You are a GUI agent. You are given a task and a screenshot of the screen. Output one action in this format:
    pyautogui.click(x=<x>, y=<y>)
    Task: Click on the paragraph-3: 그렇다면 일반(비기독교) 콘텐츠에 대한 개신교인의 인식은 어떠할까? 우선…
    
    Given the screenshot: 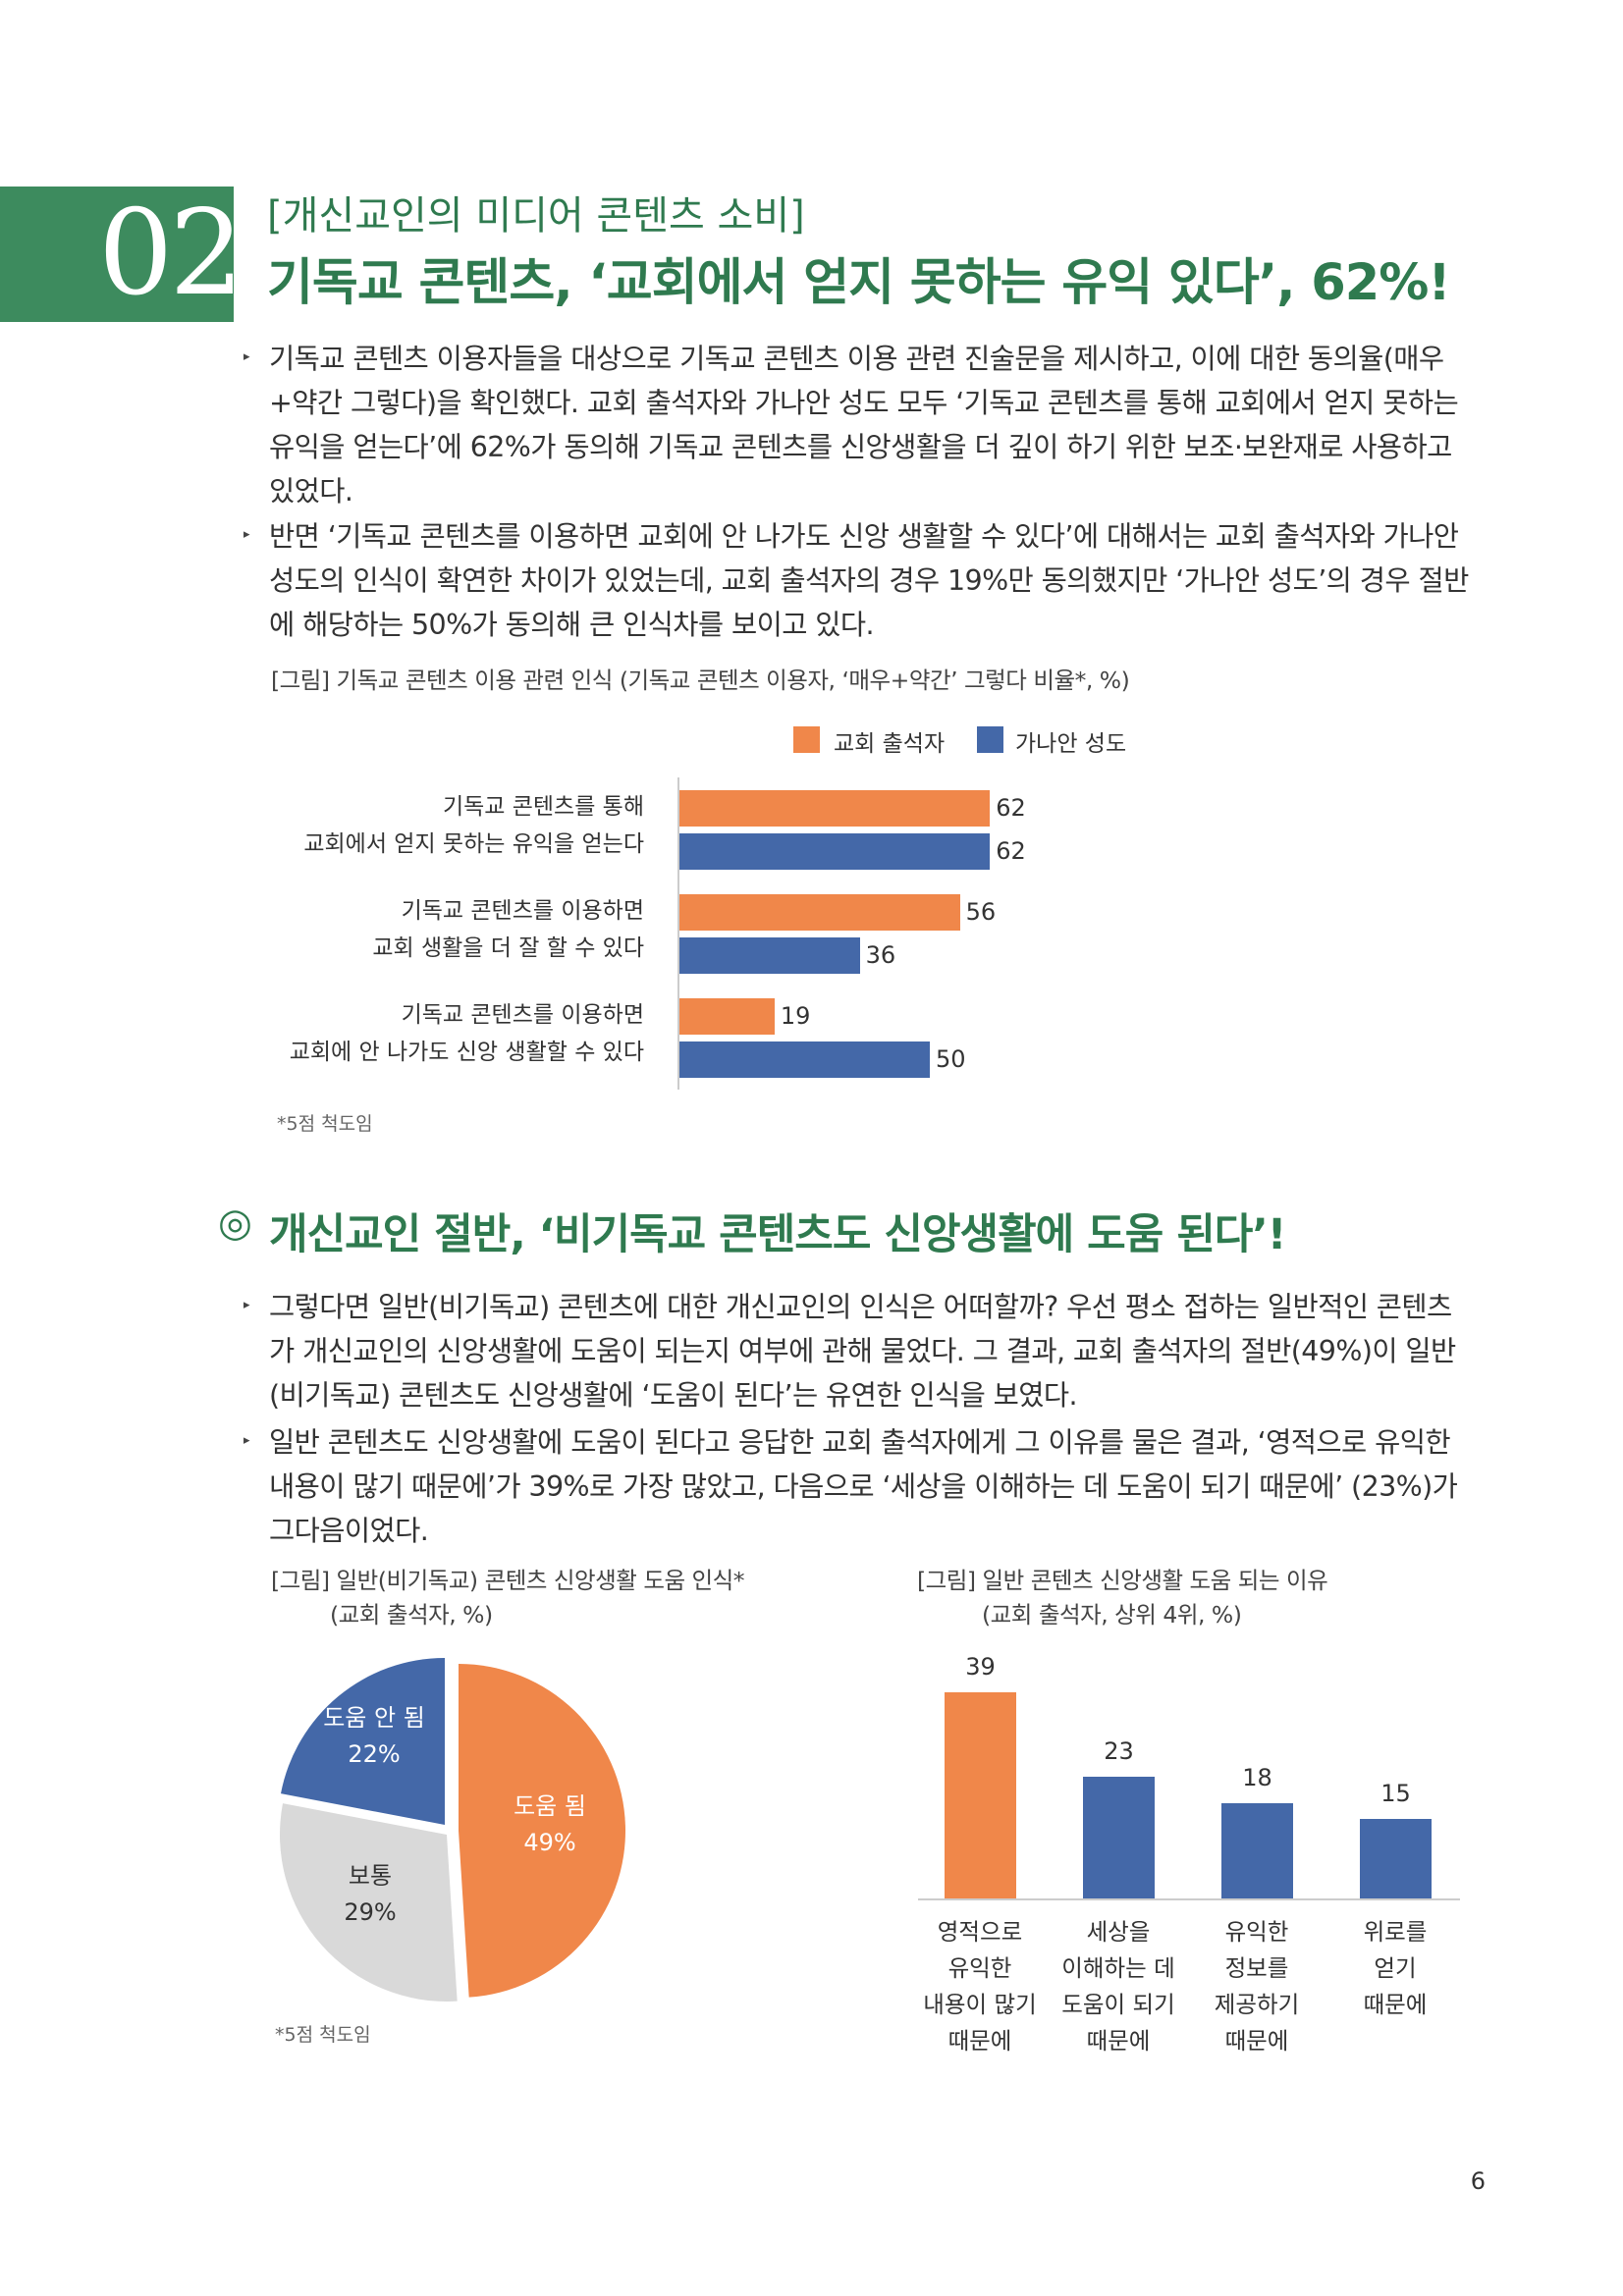 What is the action you would take?
    pyautogui.click(x=862, y=1351)
    